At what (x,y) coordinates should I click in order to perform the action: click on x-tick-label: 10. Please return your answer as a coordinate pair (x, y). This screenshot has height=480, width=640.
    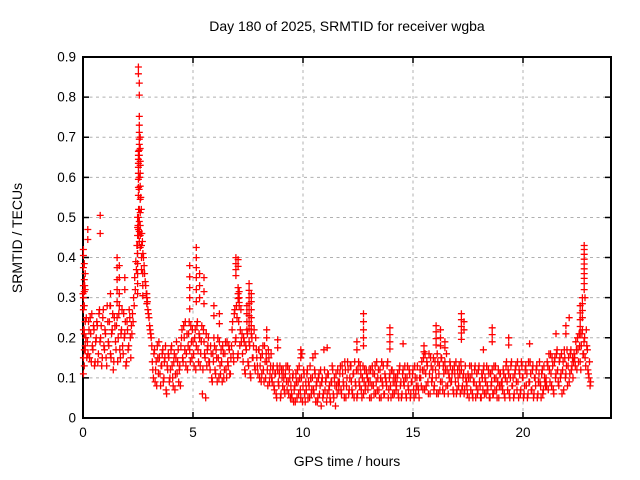
    Looking at the image, I should click on (302, 432).